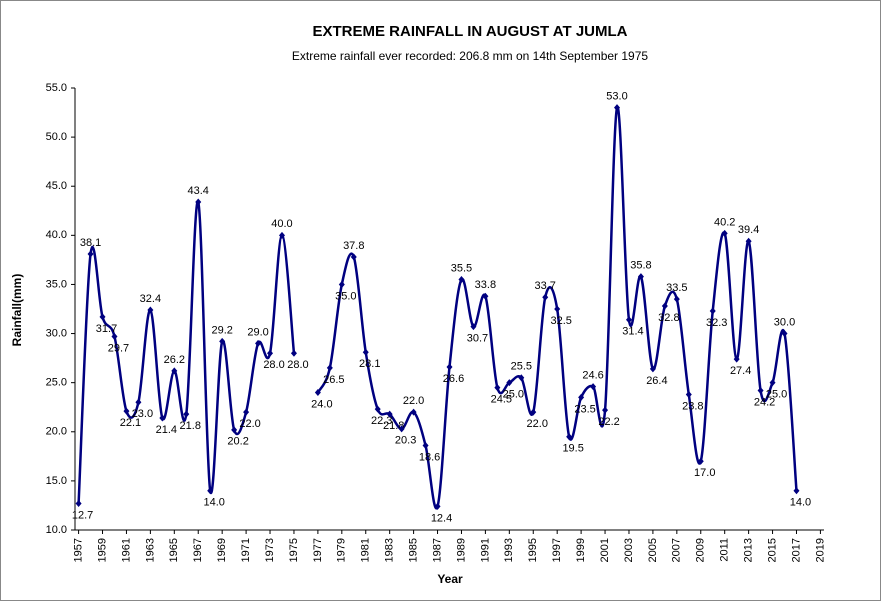  I want to click on data-label: 23.0, so click(142, 414).